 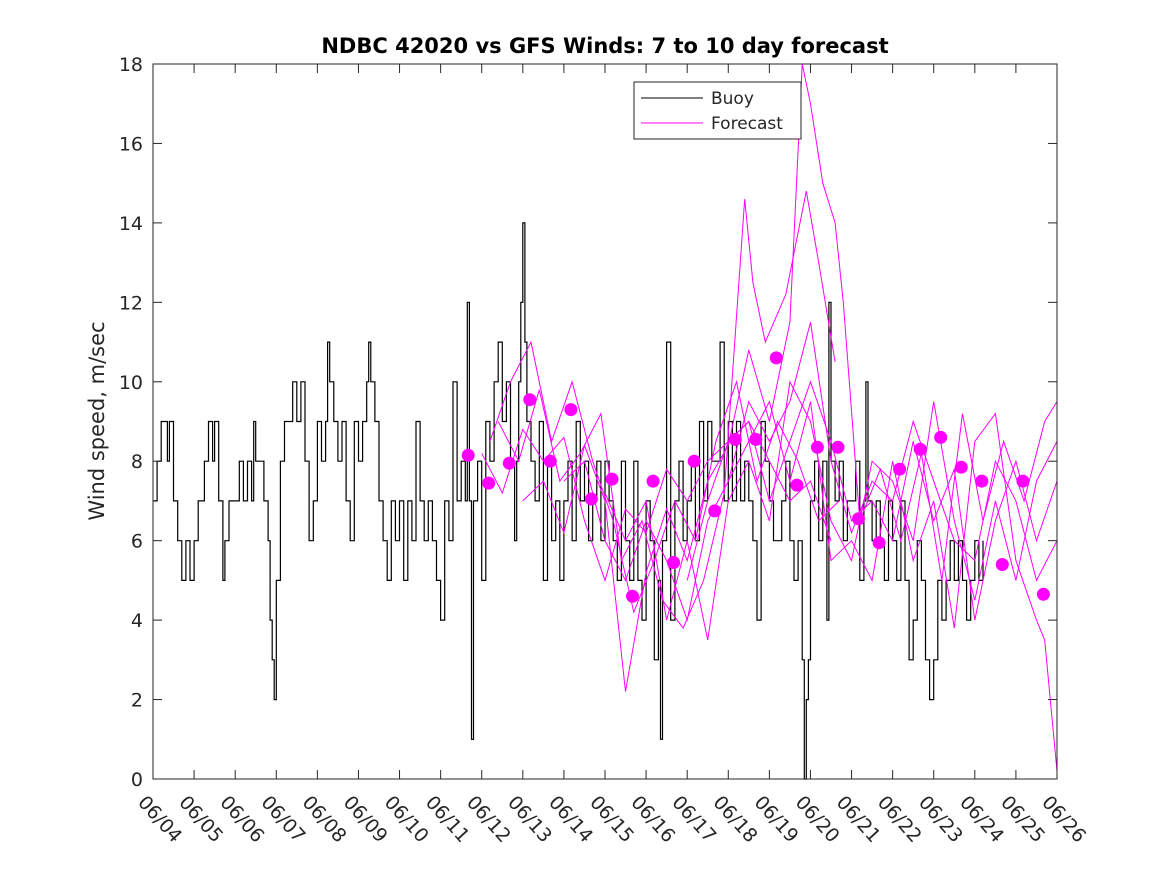 I want to click on y-tick-label: 6, so click(x=137, y=542).